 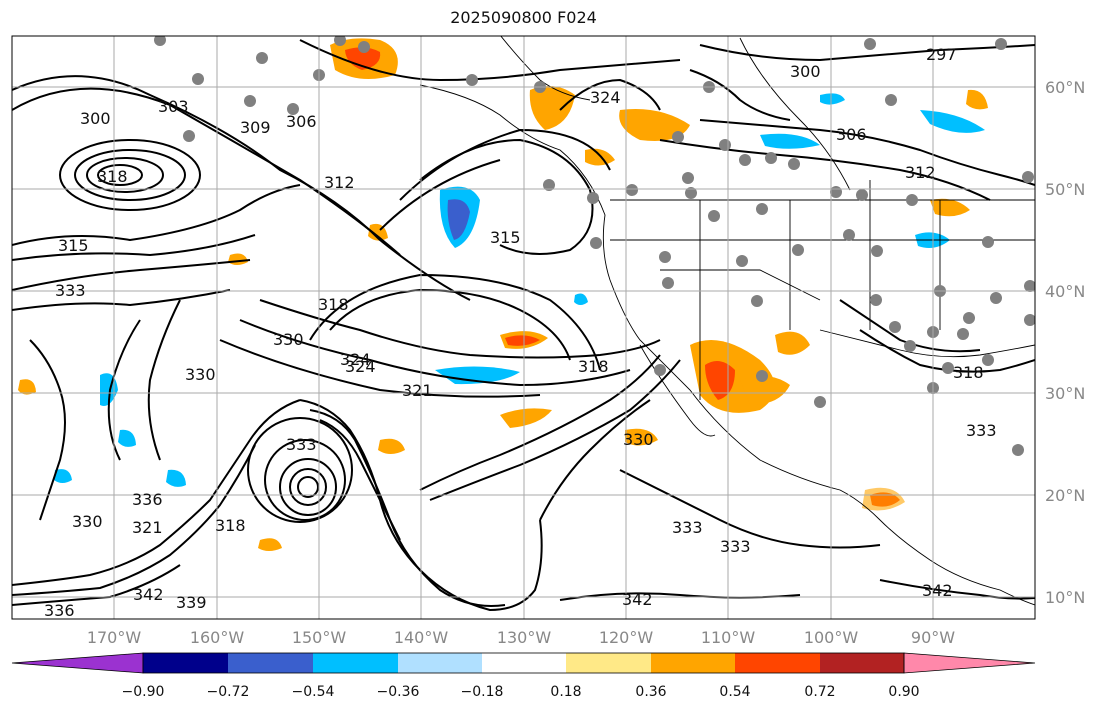 I want to click on lat-label: 40°N, so click(x=1065, y=291).